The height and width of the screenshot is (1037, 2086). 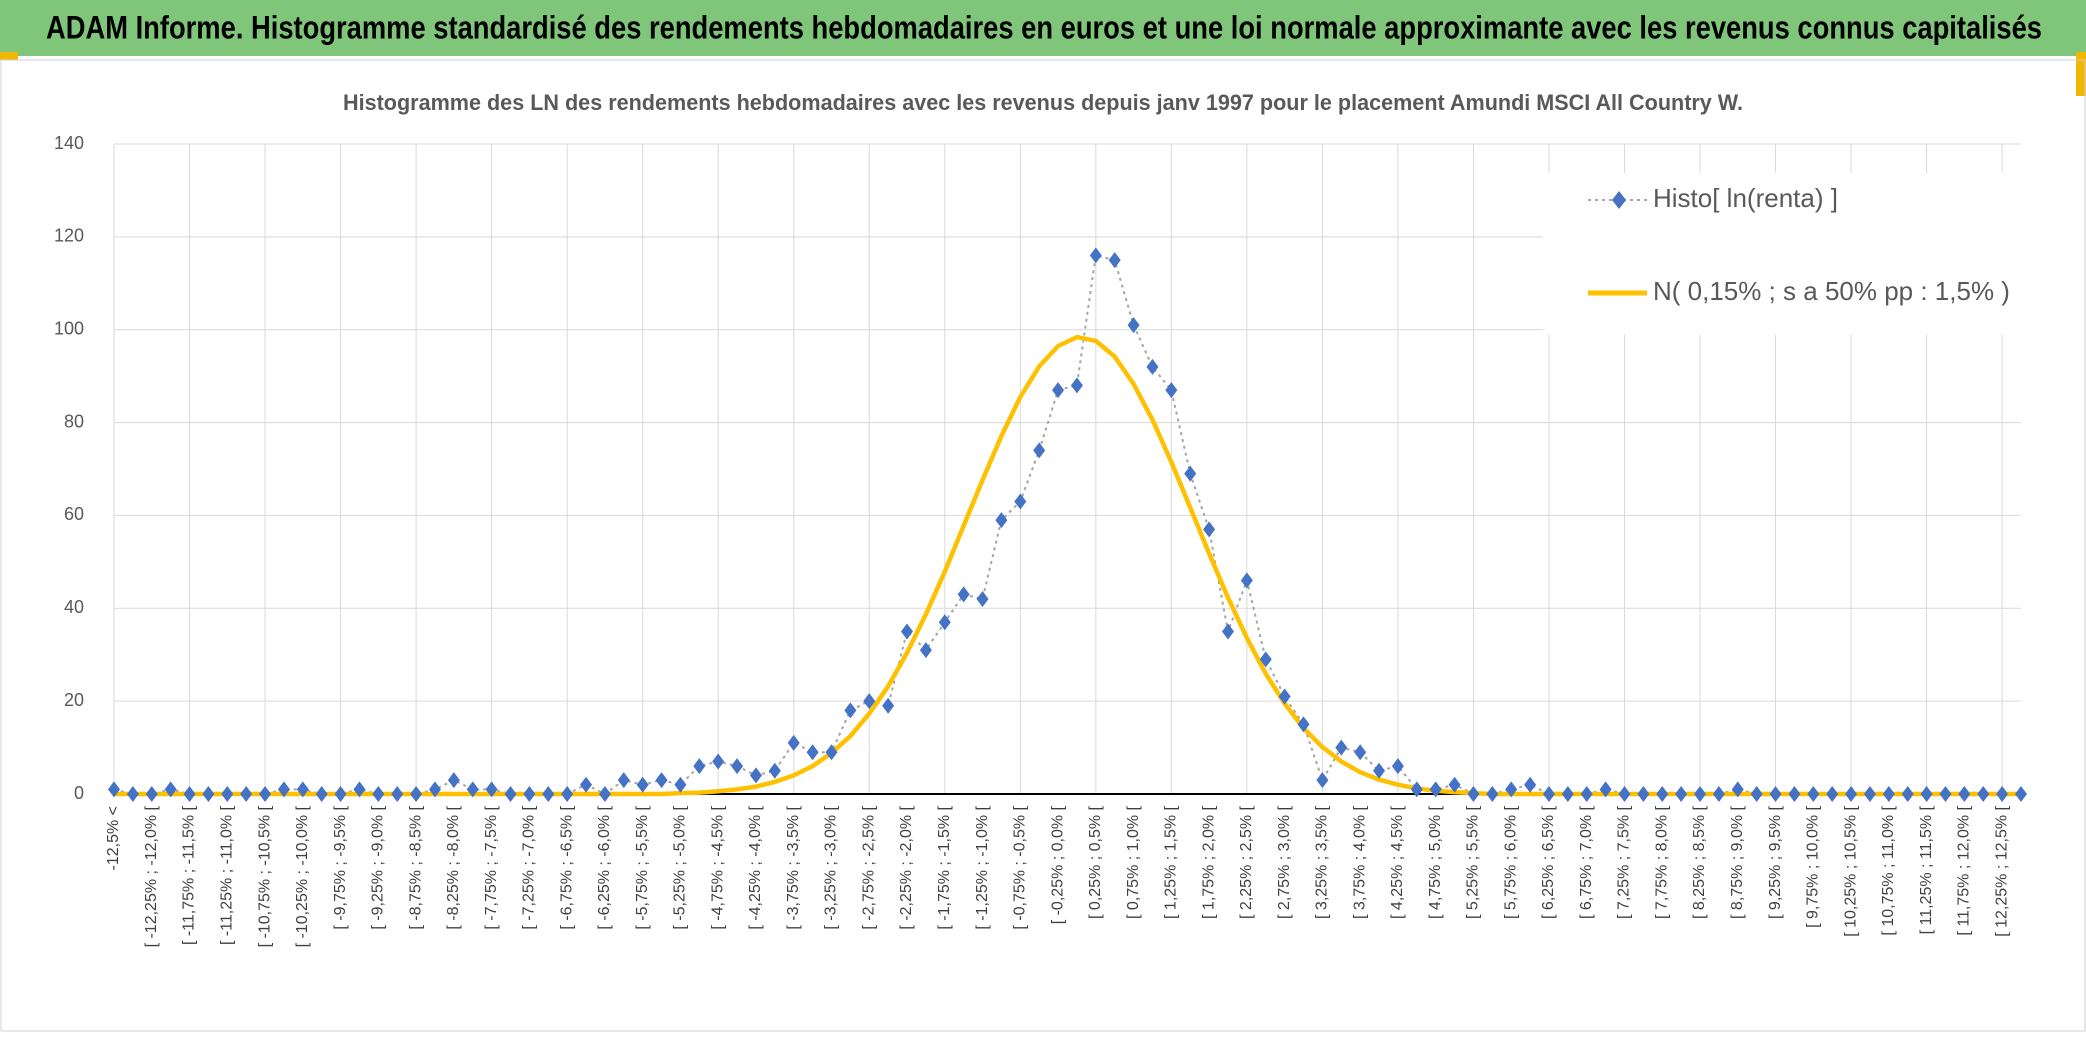 What do you see at coordinates (1095, 862) in the screenshot?
I see `x-tick-label: [ 0,25% ; 0,5% [` at bounding box center [1095, 862].